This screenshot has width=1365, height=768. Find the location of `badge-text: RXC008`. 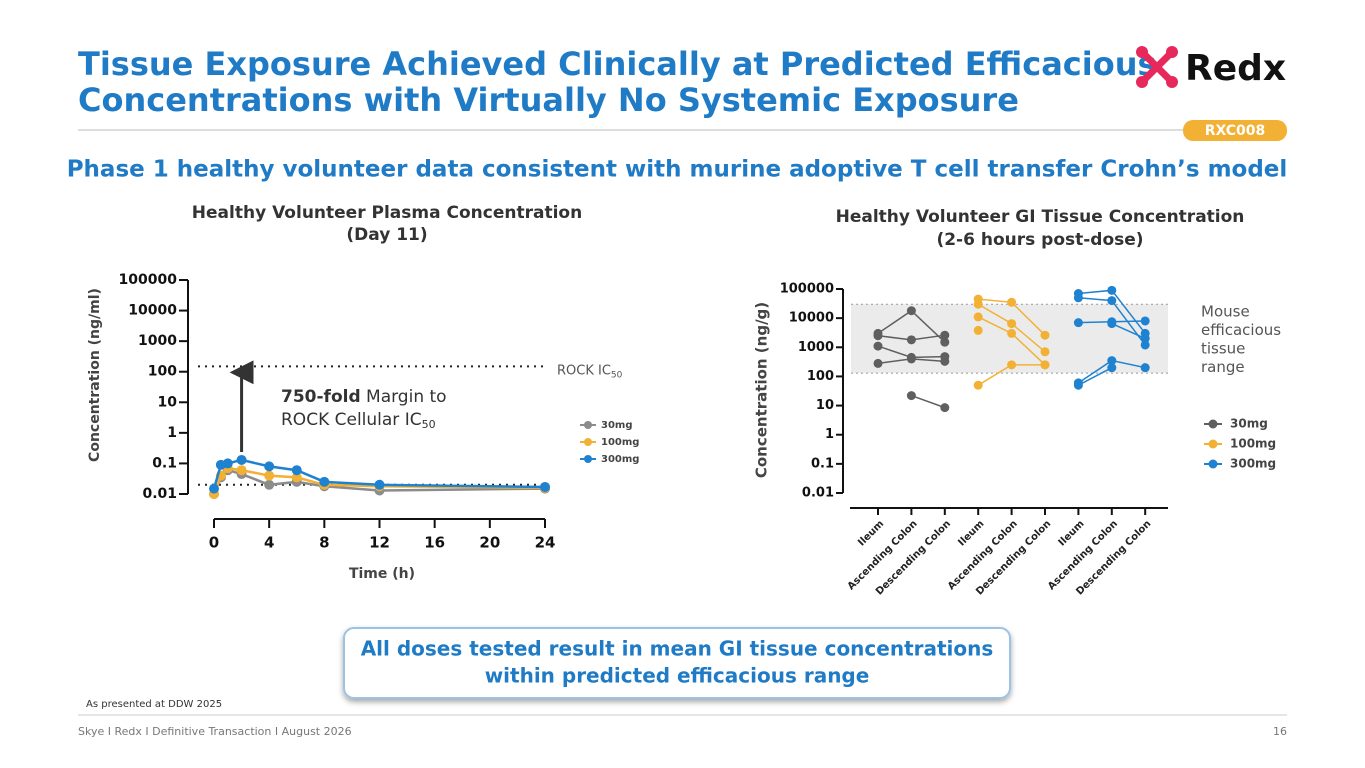

badge-text: RXC008 is located at coordinates (1235, 131).